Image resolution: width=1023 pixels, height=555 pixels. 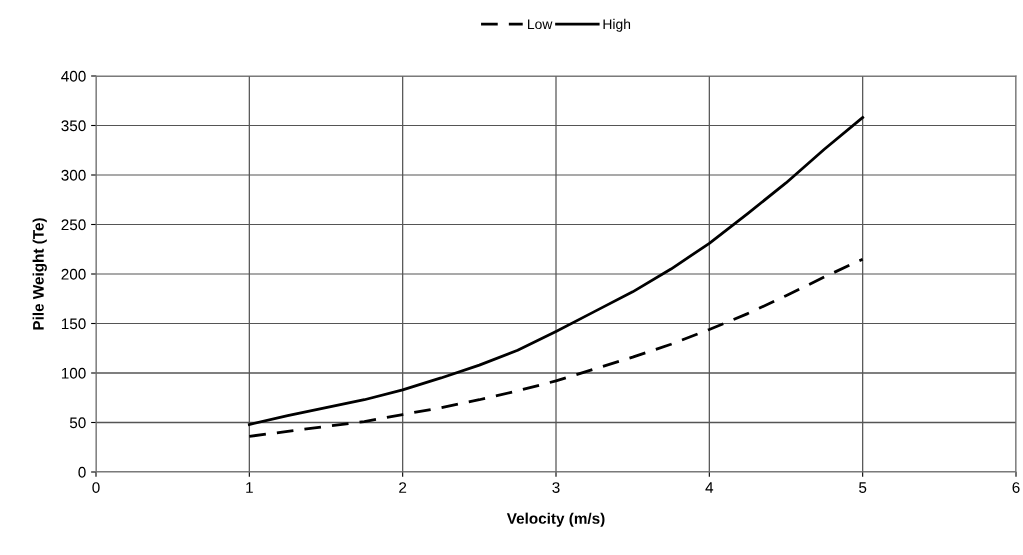 I want to click on y-tick-label: 200, so click(x=73, y=274).